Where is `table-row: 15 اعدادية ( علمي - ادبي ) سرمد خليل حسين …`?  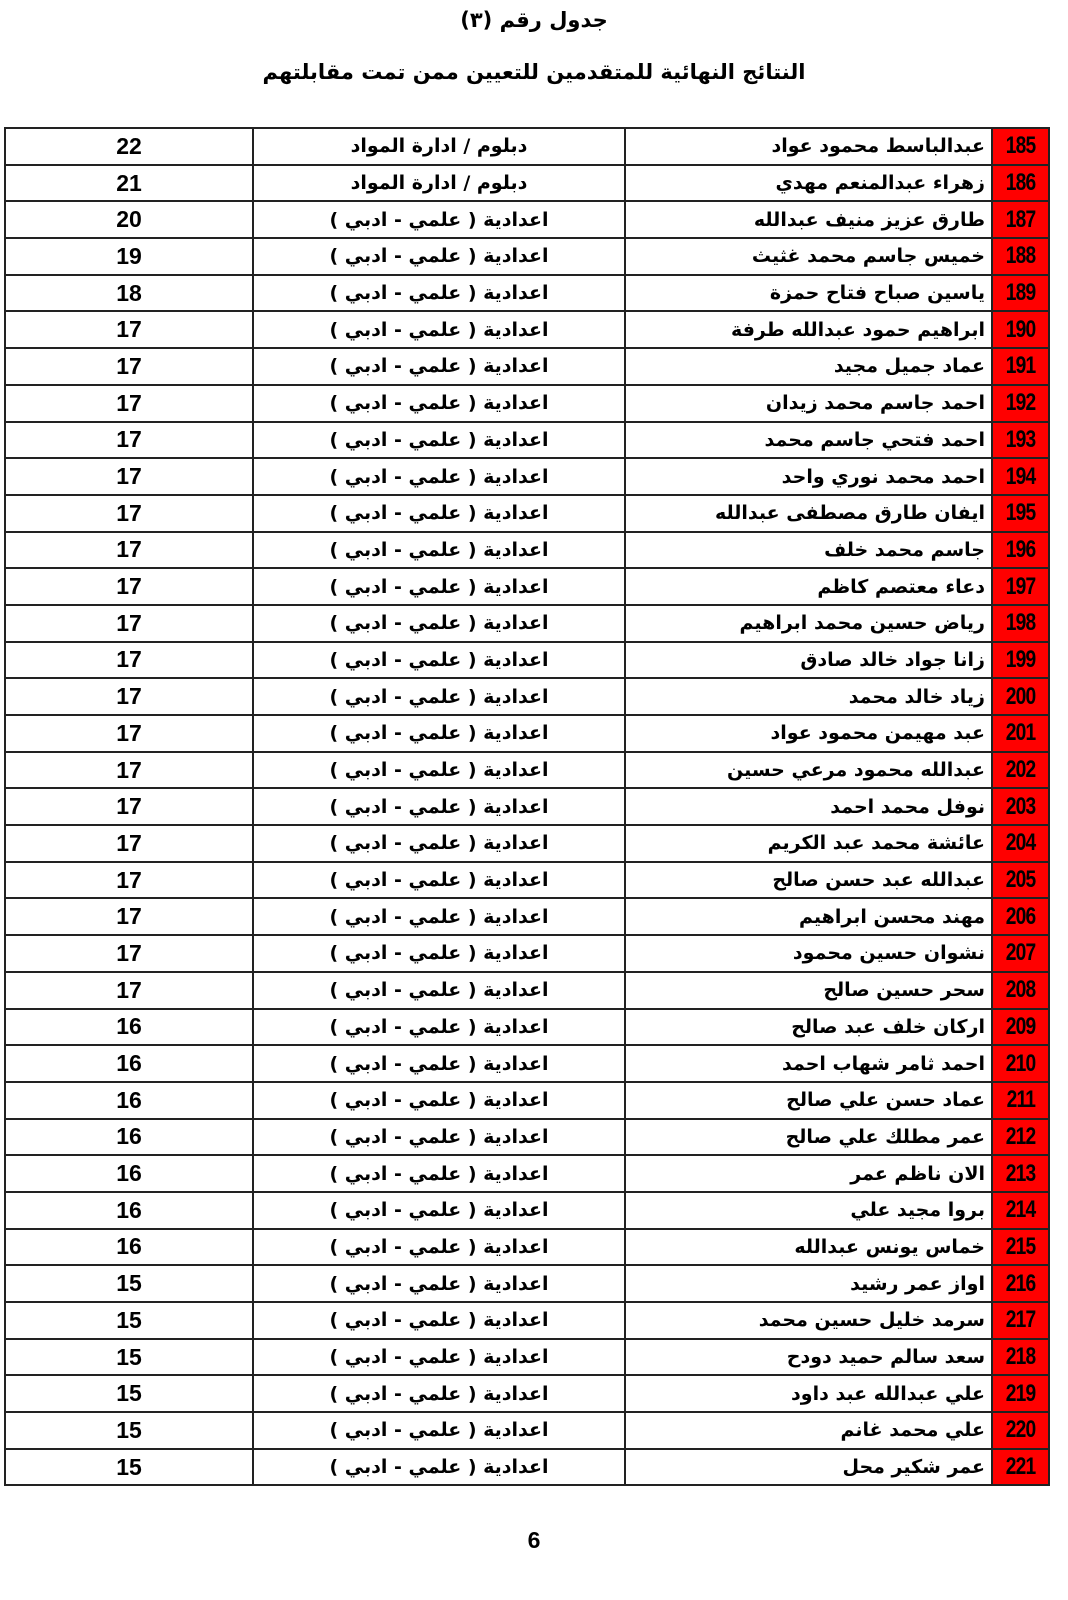 table-row: 15 اعدادية ( علمي - ادبي ) سرمد خليل حسين … is located at coordinates (527, 1320).